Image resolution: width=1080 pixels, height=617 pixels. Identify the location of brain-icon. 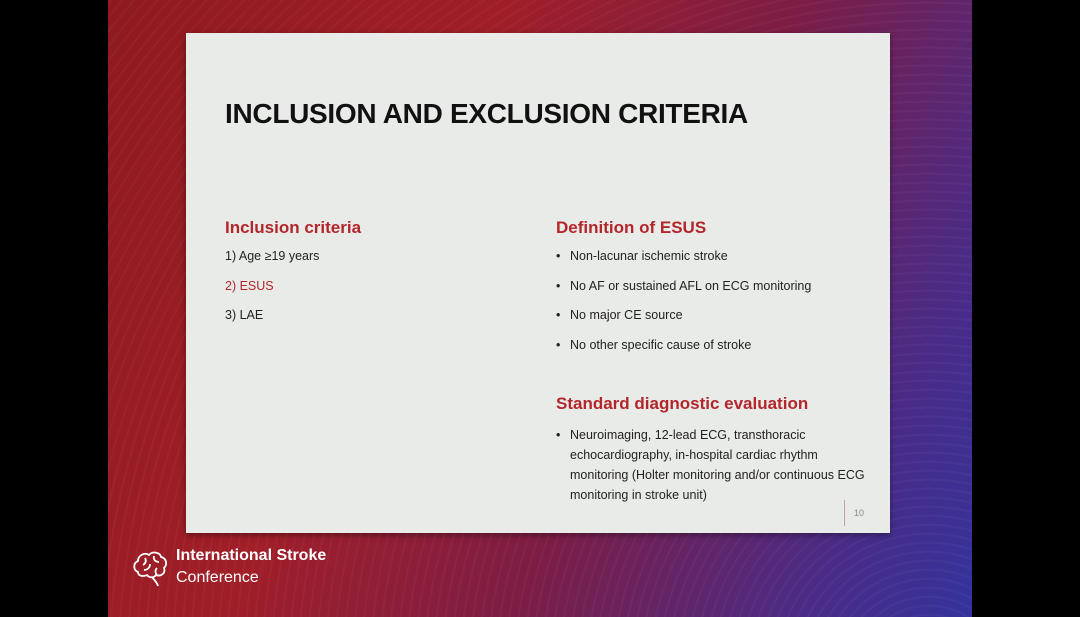
(150, 569).